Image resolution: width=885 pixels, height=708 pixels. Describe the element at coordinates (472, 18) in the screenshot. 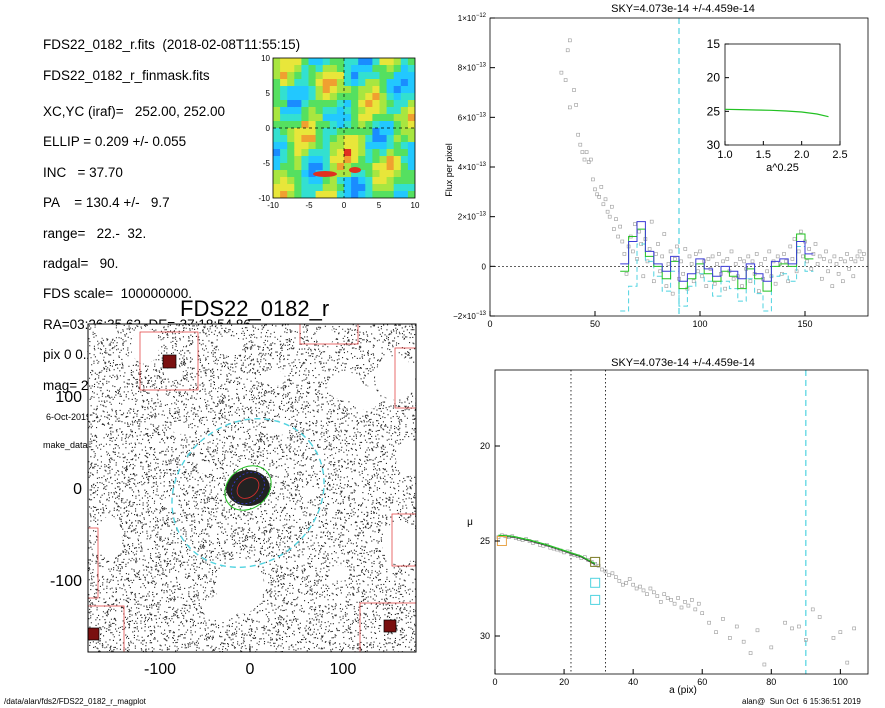

I see `chart1-ytick: 1×10⁻¹²` at that location.